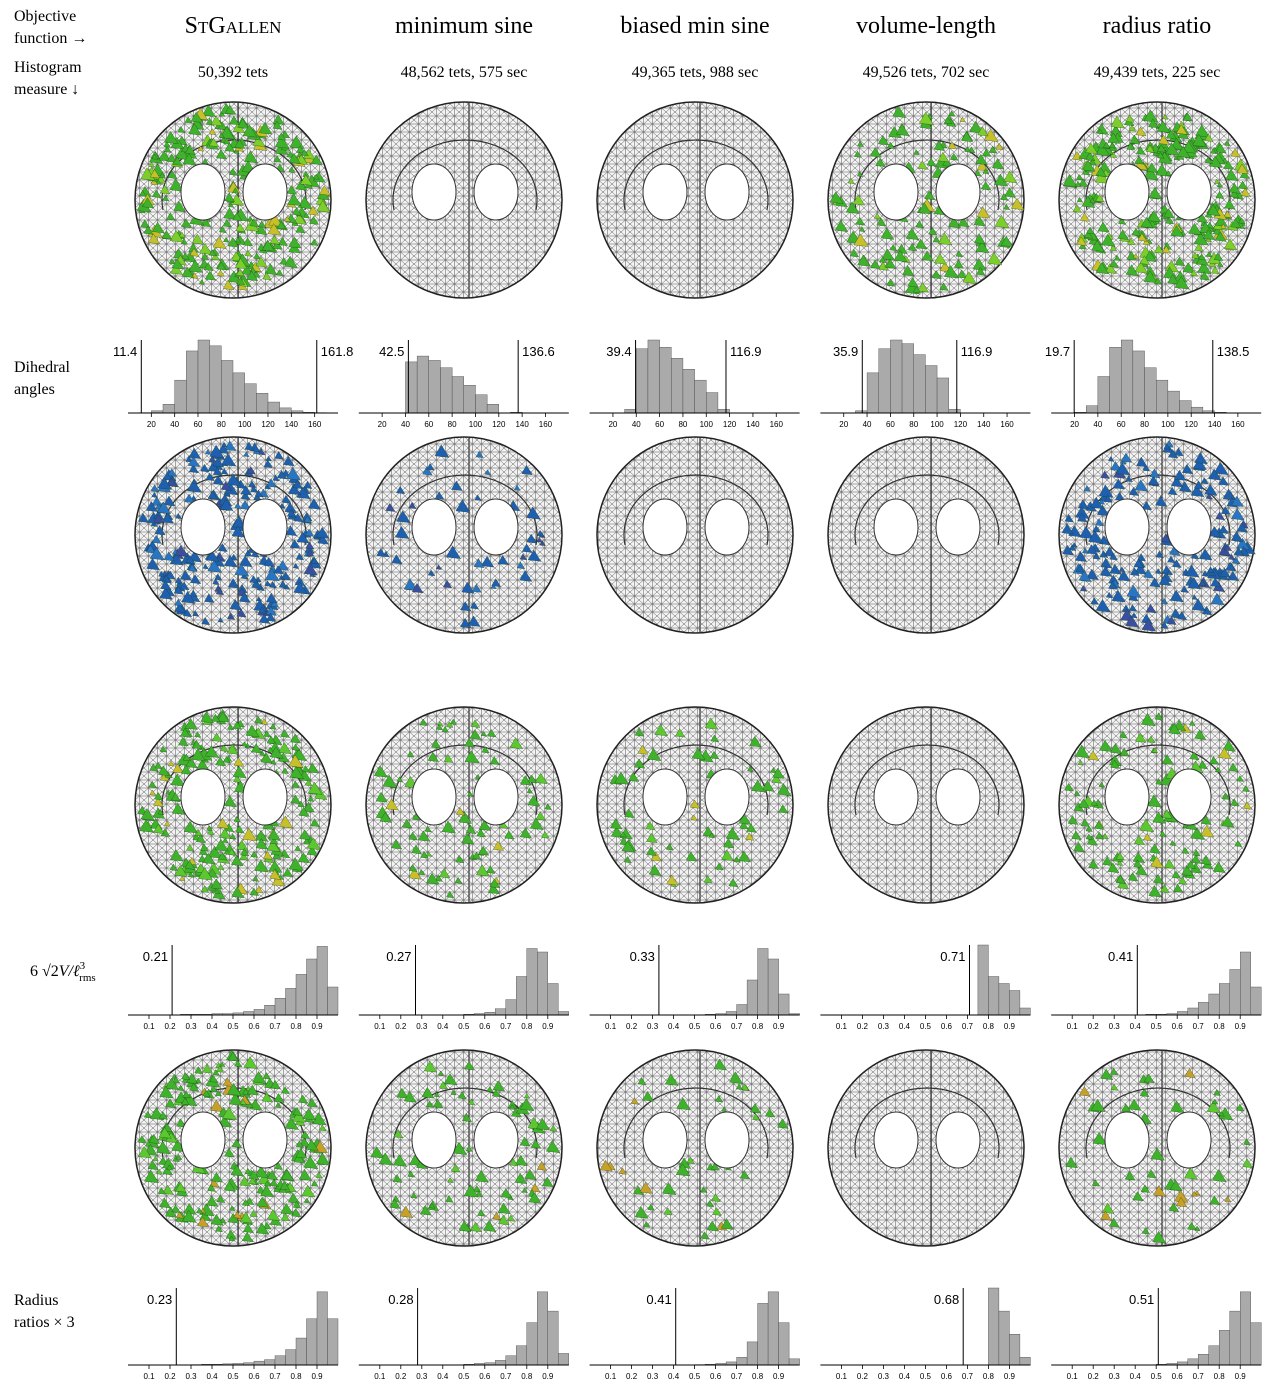 The height and width of the screenshot is (1383, 1262). I want to click on mesh-hole, so click(896, 1140).